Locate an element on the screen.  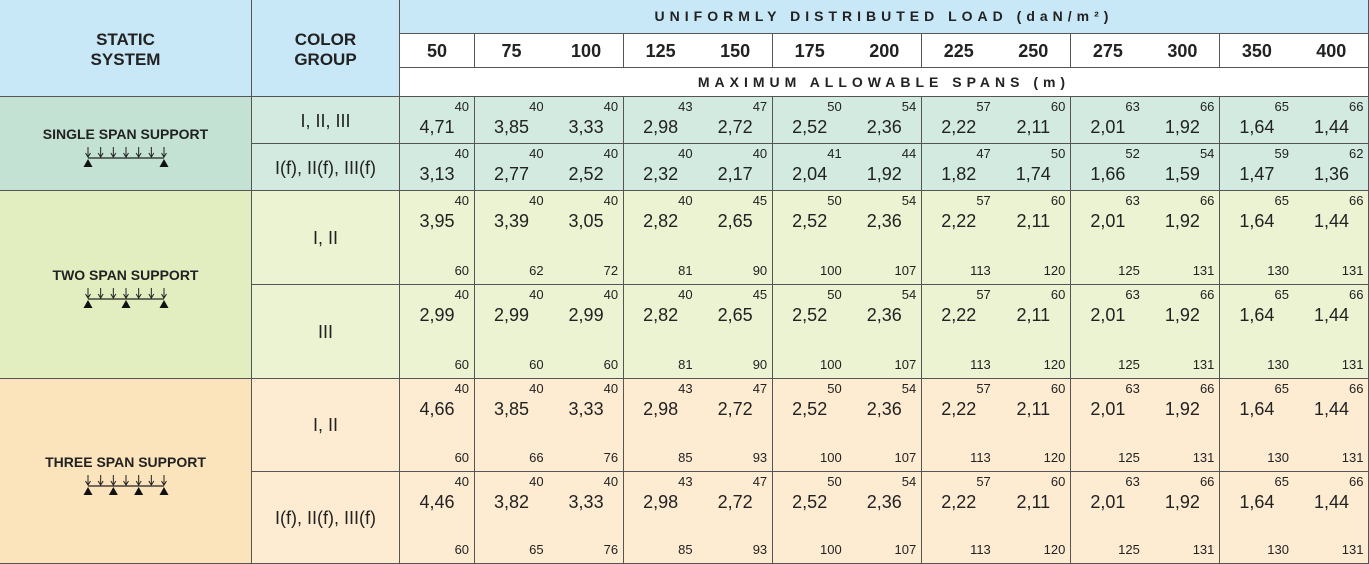
value-cell: 60 2,11 is located at coordinates (1034, 120).